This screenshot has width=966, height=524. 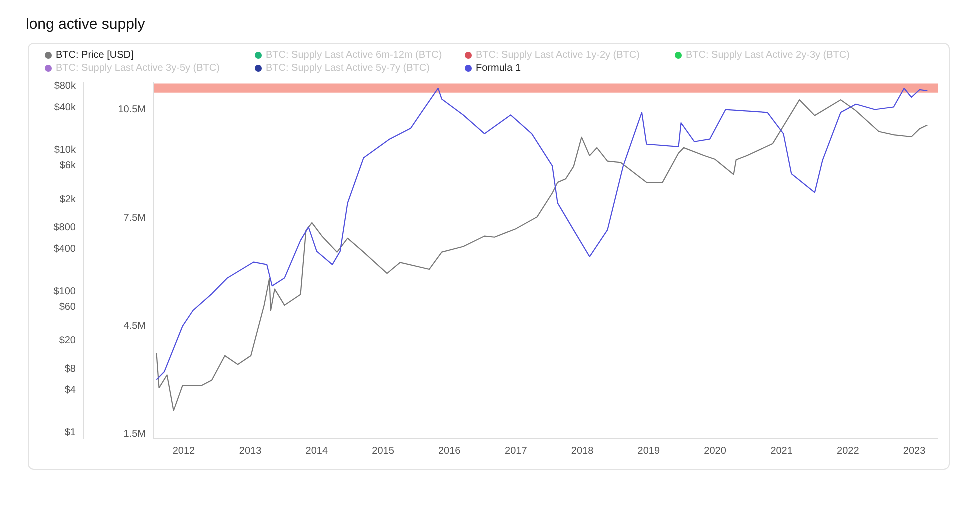 What do you see at coordinates (649, 452) in the screenshot?
I see `x-tick-label: 2019` at bounding box center [649, 452].